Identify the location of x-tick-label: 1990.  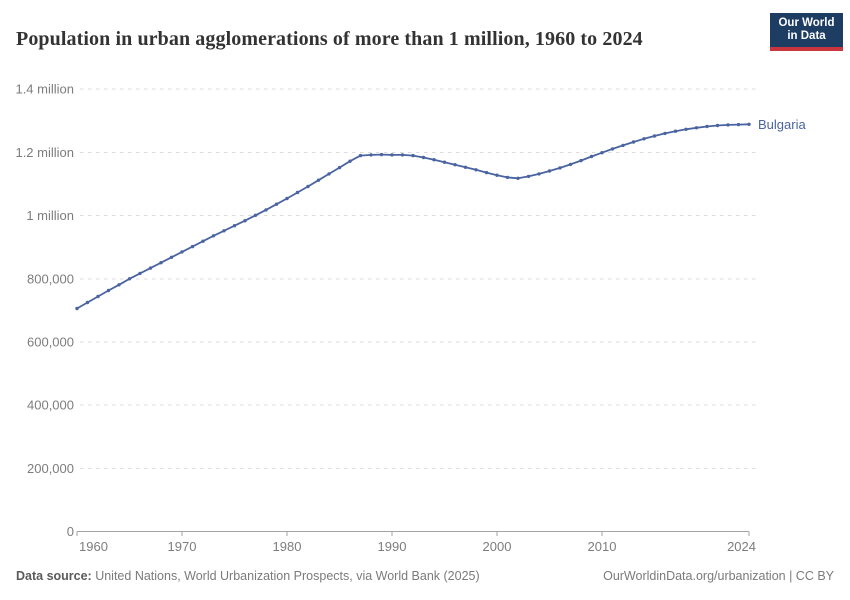
(392, 546).